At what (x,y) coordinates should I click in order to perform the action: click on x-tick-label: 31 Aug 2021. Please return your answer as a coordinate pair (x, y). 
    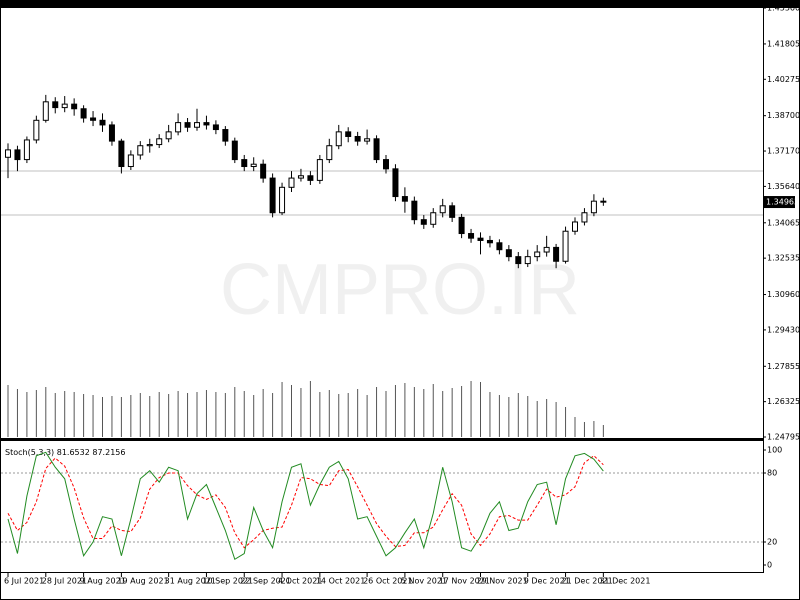
    Looking at the image, I should click on (190, 581).